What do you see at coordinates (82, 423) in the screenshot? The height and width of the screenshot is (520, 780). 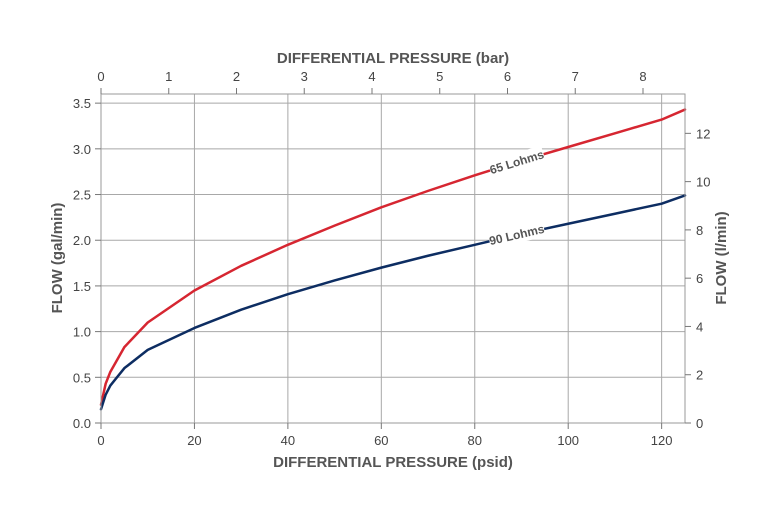 I see `y-left-tick-label: 0.0` at bounding box center [82, 423].